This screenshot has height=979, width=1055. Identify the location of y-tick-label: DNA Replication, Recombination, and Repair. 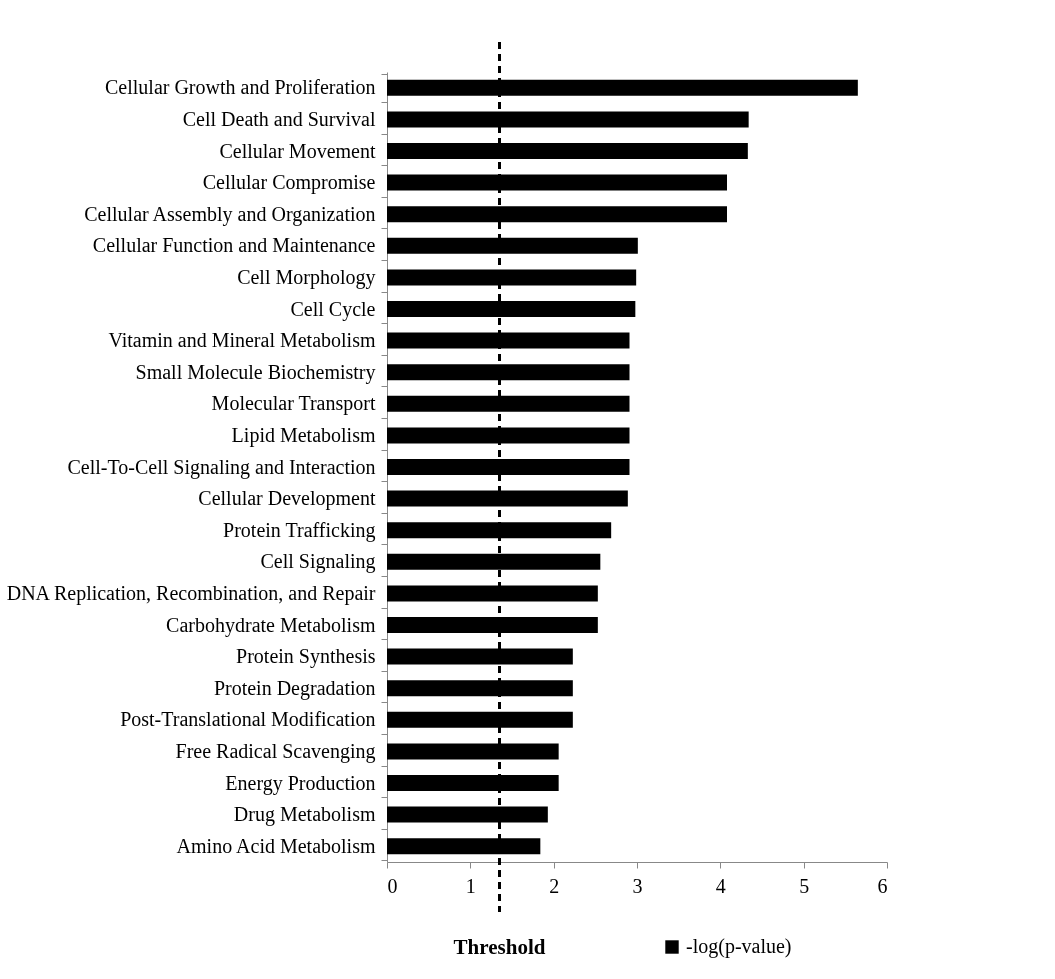
(191, 593).